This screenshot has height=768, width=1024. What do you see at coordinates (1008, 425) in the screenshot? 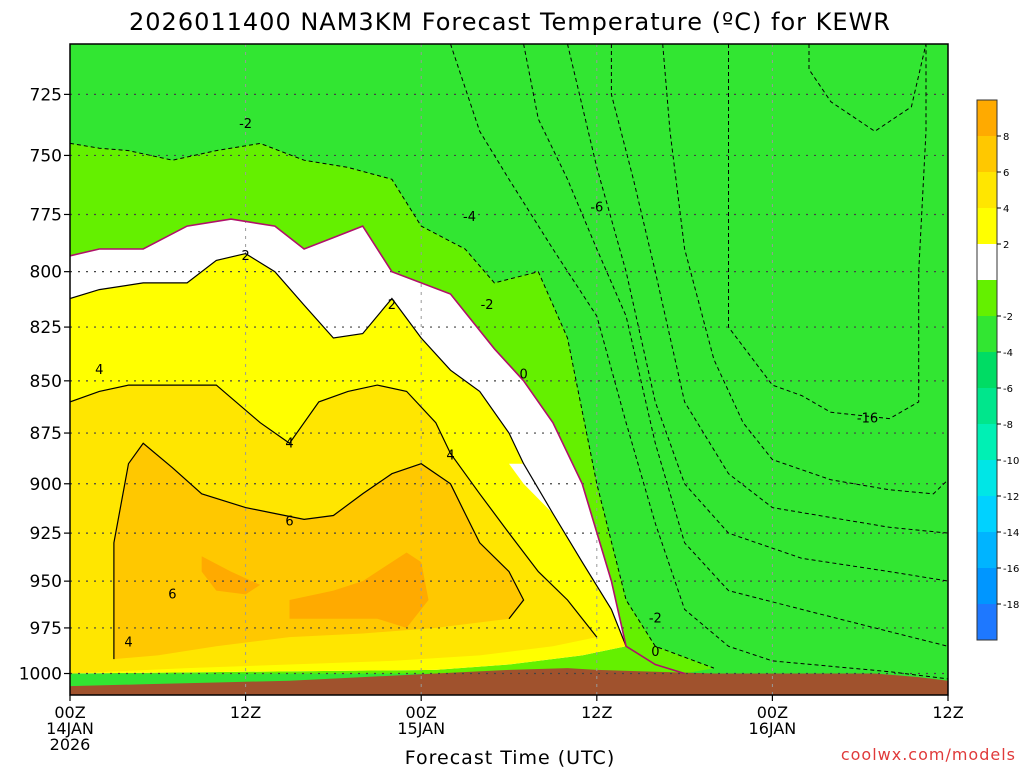
I see `colorbar-label: -8` at bounding box center [1008, 425].